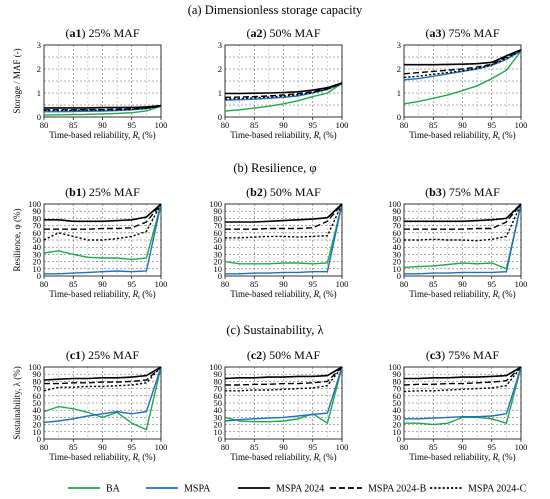  What do you see at coordinates (218, 254) in the screenshot?
I see `y-tick-label: 30` at bounding box center [218, 254].